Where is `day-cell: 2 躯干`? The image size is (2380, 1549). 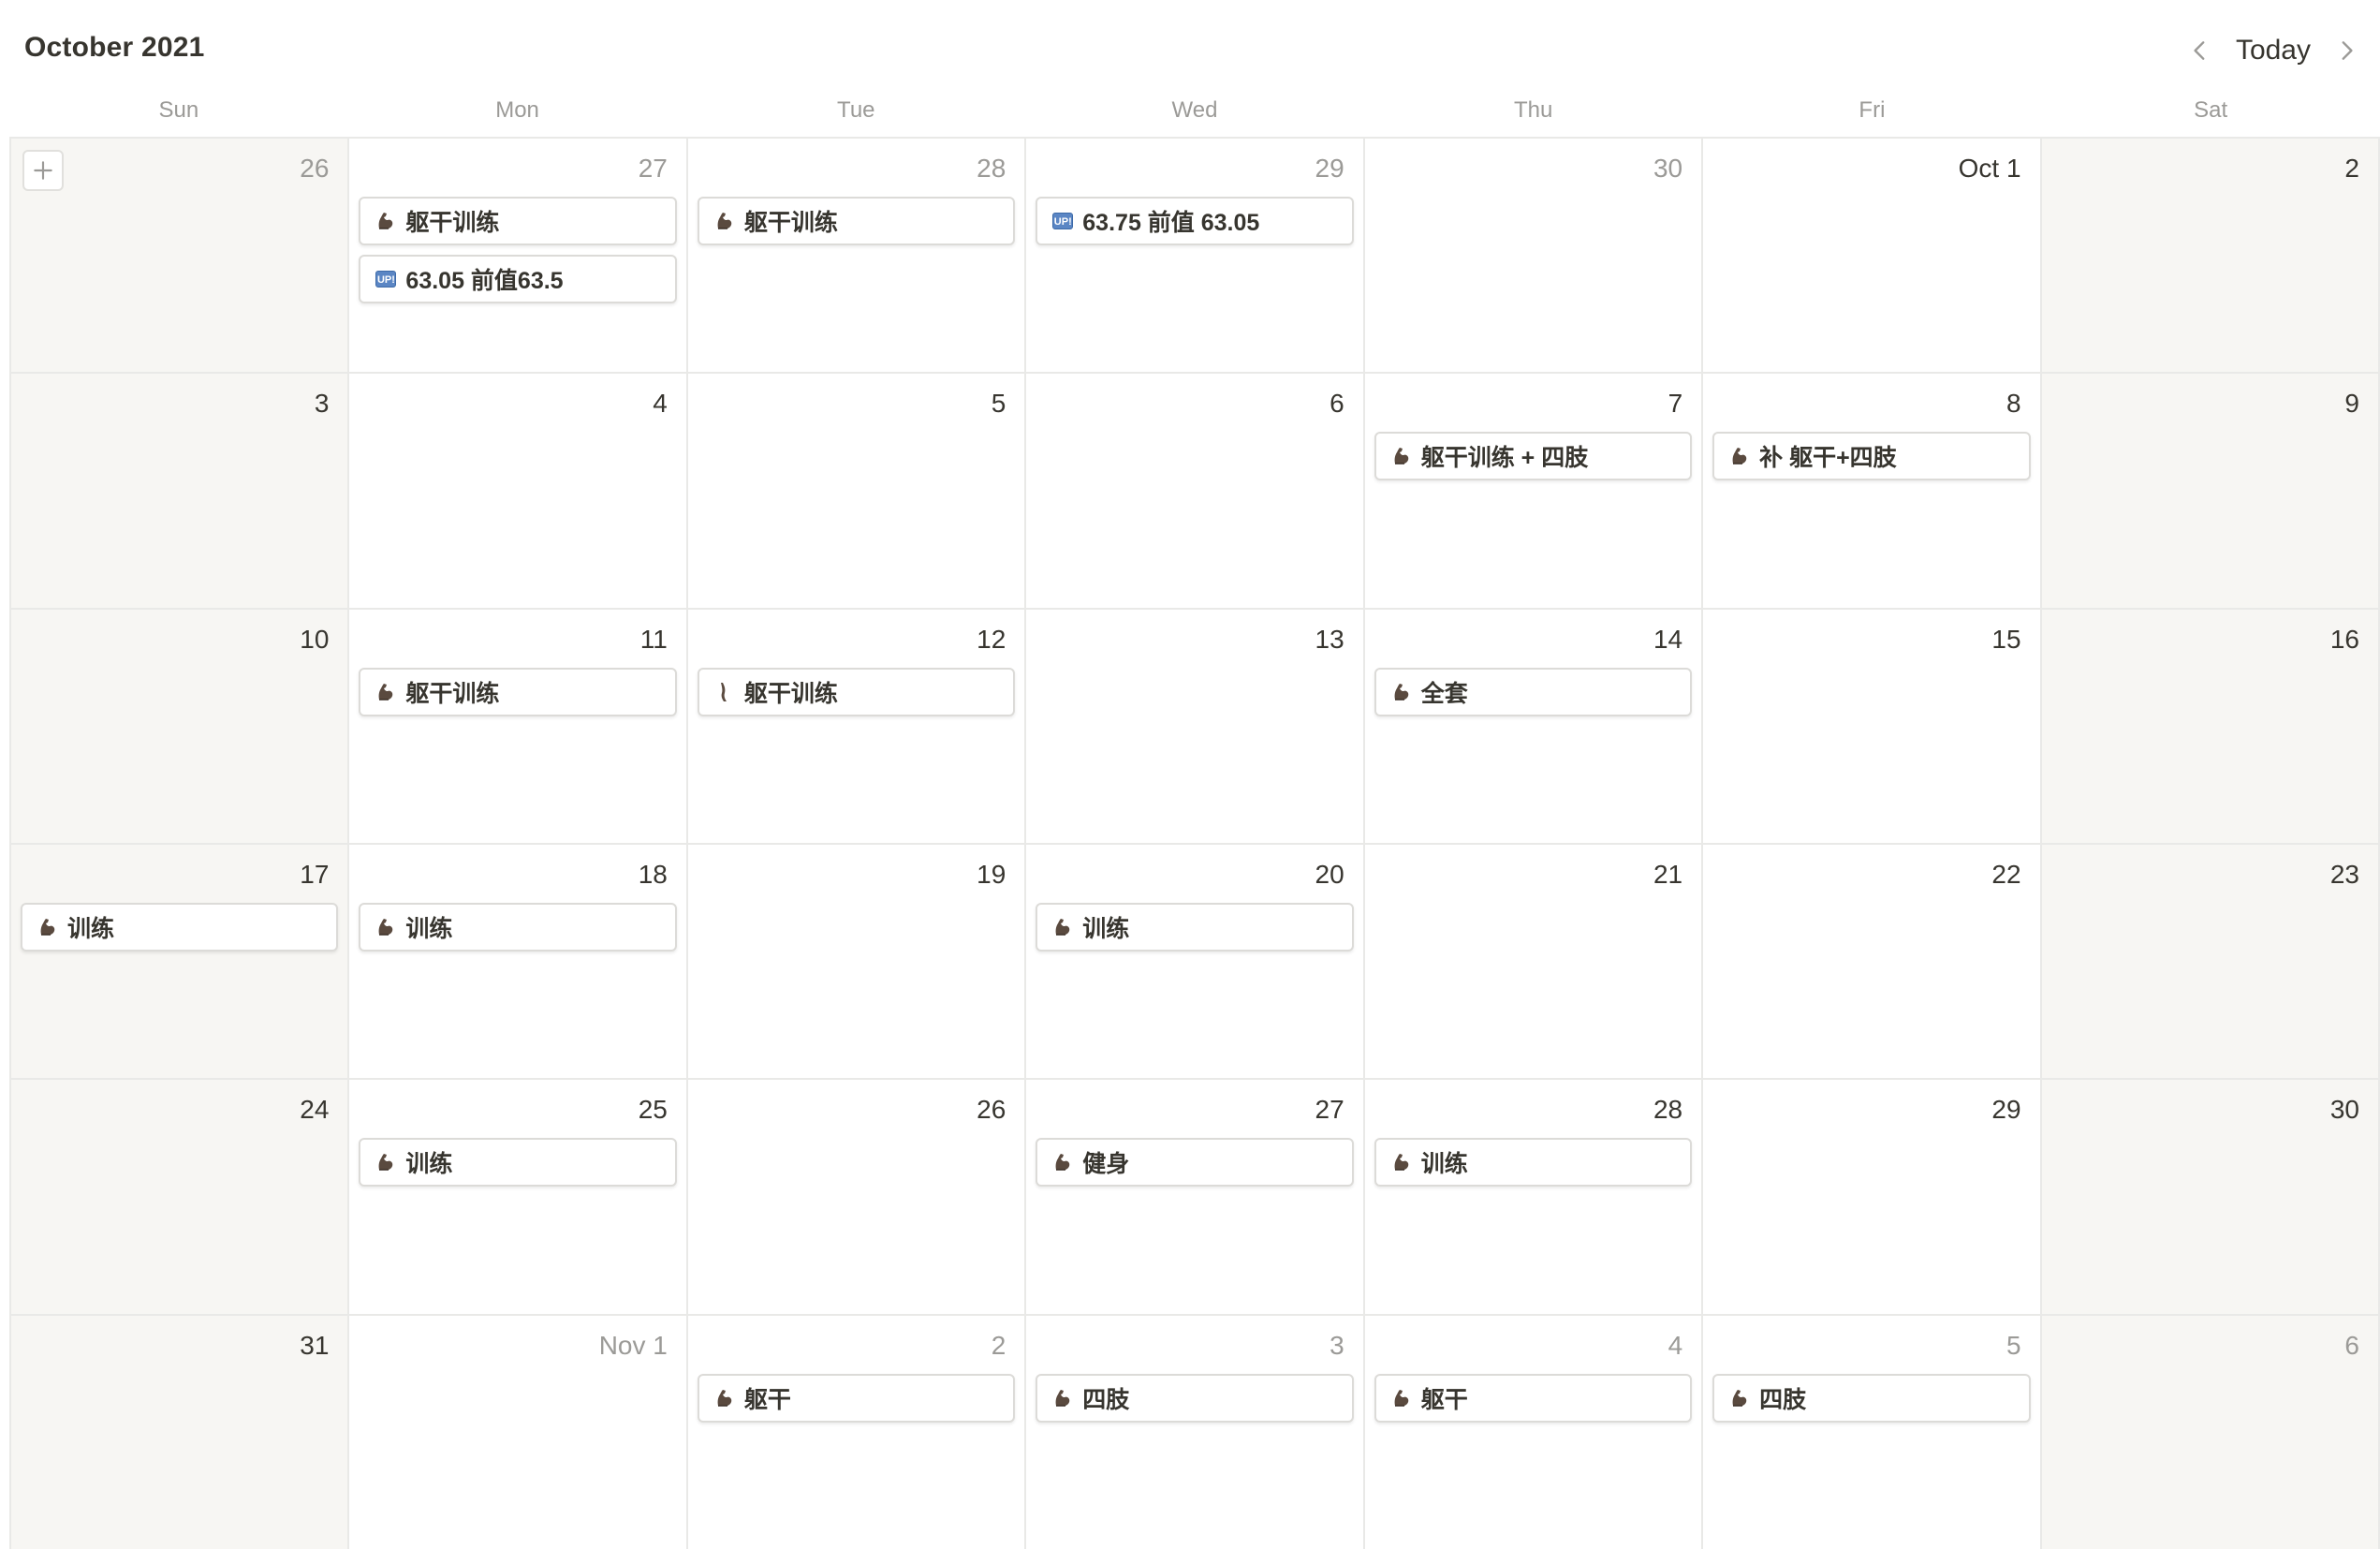
day-cell: 2 躯干 is located at coordinates (857, 1432).